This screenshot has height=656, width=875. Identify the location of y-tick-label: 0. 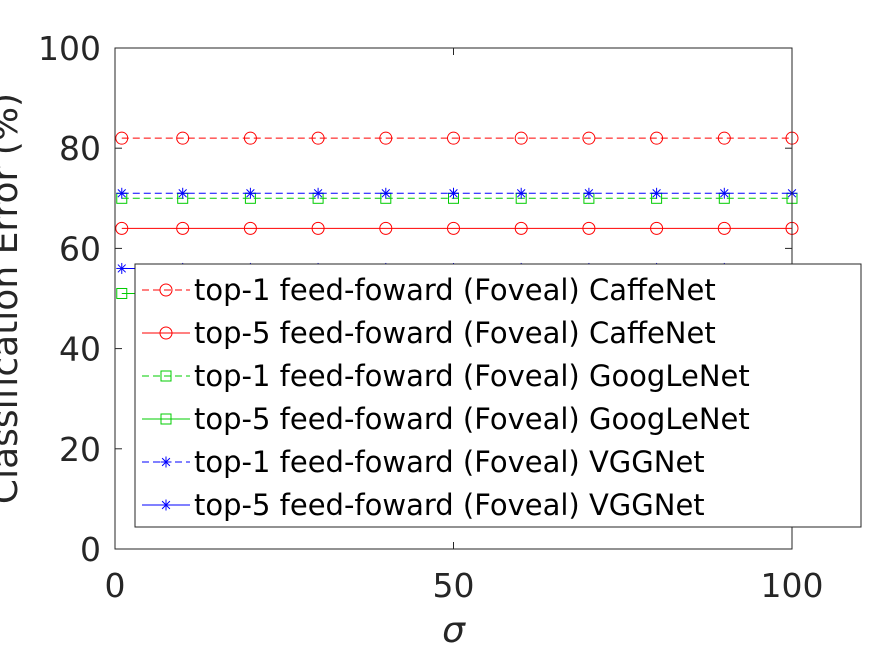
(90, 549).